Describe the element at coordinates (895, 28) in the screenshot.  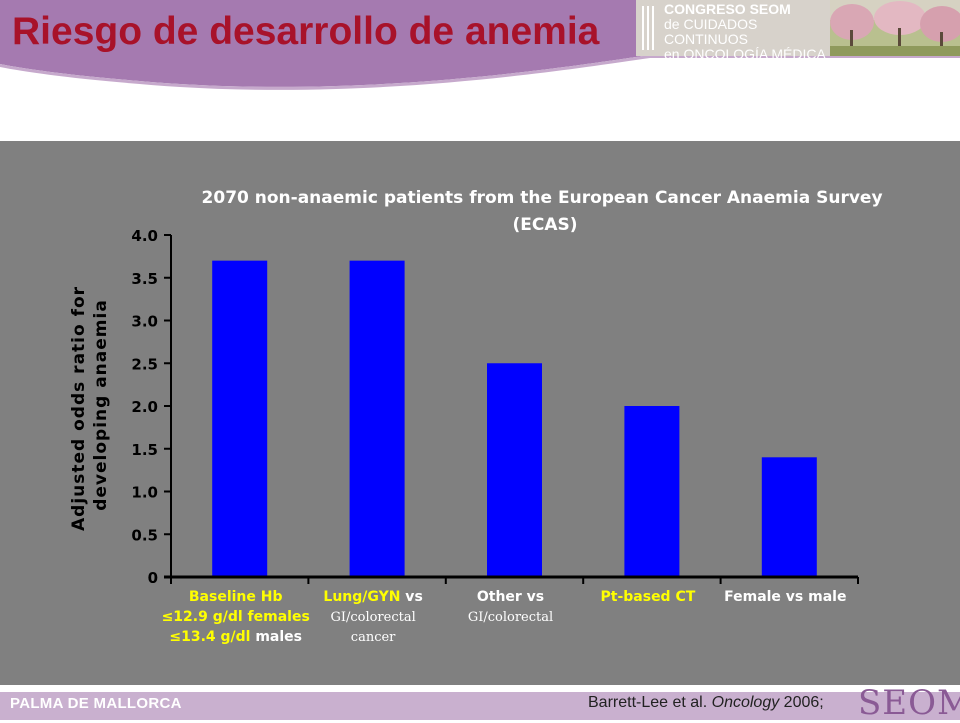
I see `orchard-photo` at that location.